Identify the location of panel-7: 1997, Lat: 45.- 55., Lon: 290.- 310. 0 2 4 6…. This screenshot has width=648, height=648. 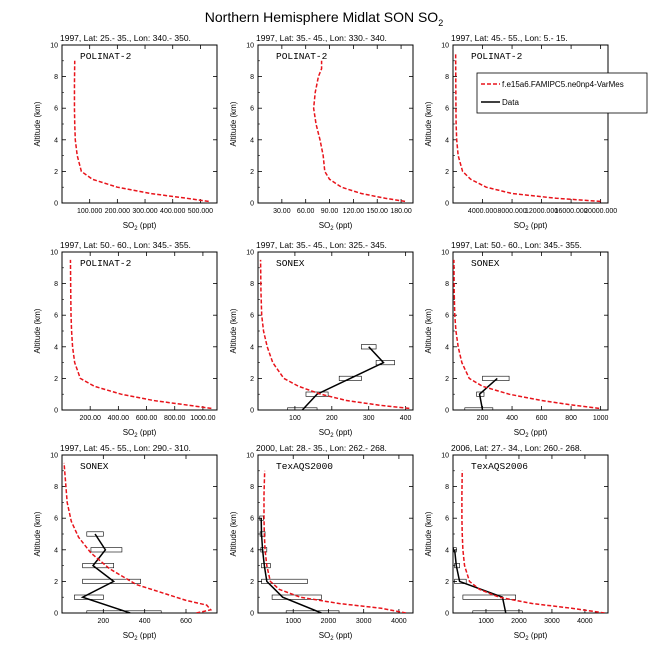
(125, 542).